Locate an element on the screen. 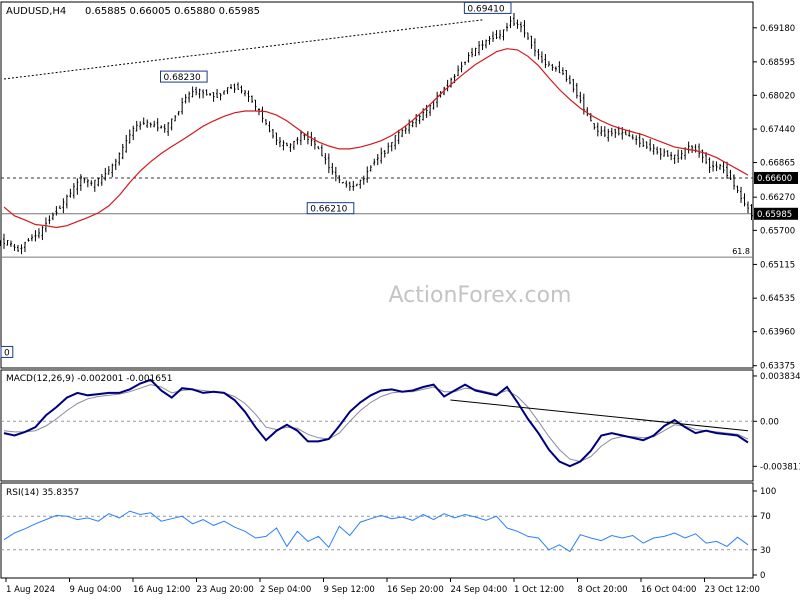  time-tick-label: 2 Sep 04:00 is located at coordinates (285, 590).